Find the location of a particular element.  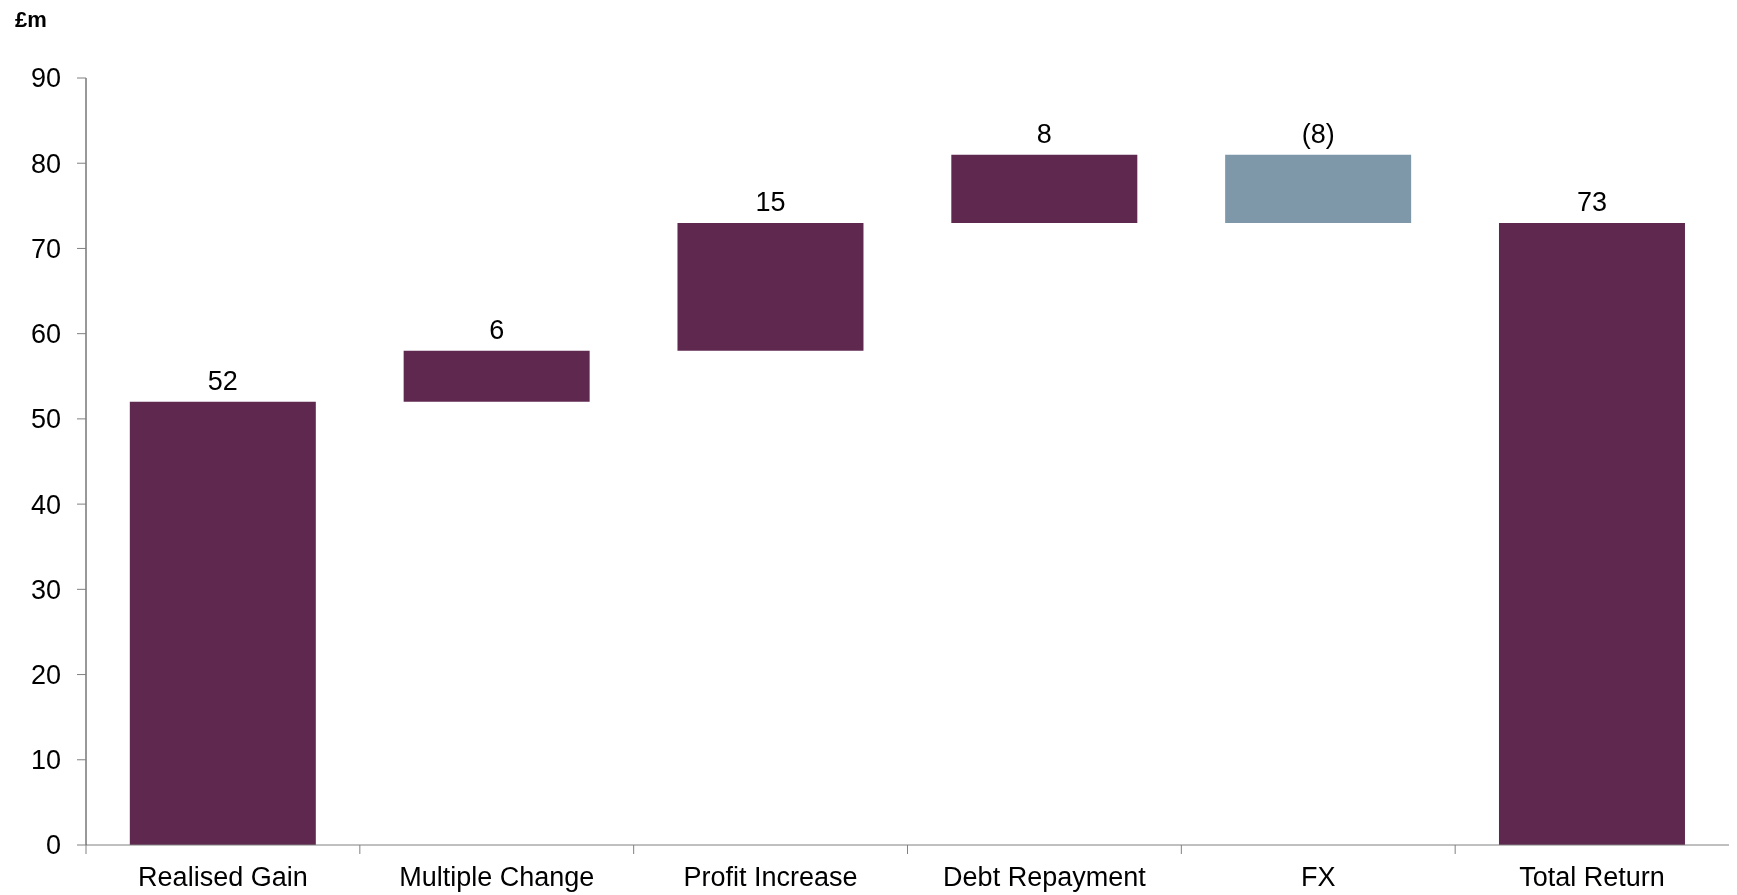

x-tick-label: Multiple Change is located at coordinates (497, 877).